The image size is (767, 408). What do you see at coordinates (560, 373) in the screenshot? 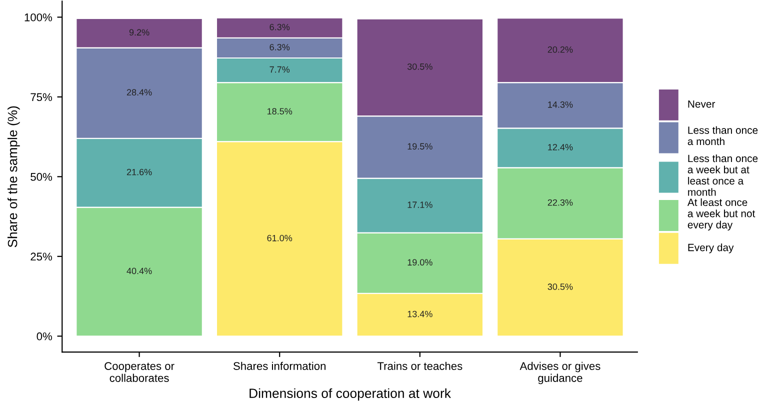
I see `x-tick-label: Advises or gives guidance` at bounding box center [560, 373].